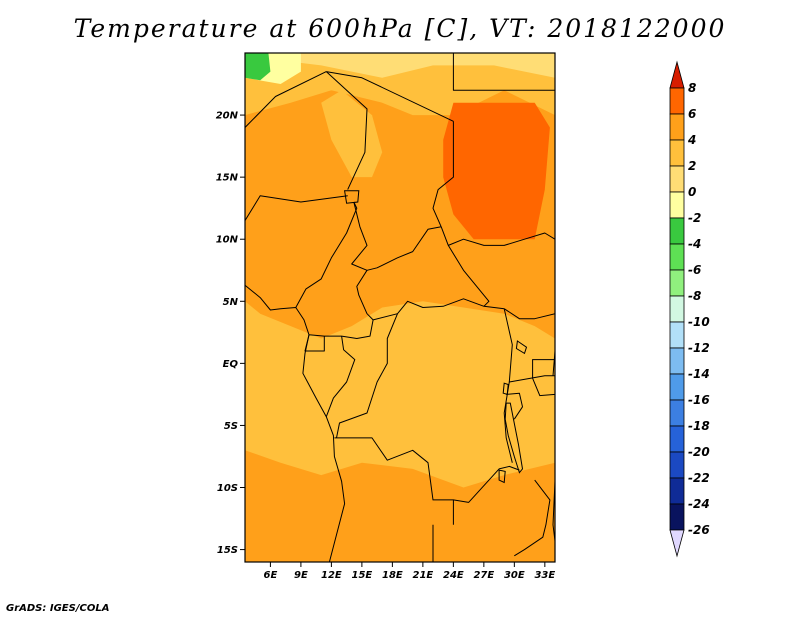 This screenshot has height=618, width=800. Describe the element at coordinates (689, 309) in the screenshot. I see `colorbar: 8 6 4 2 0 -2 -4 -6 -8 -10 -12 -14 -16 -18 -20 -22 -24 -26` at that location.